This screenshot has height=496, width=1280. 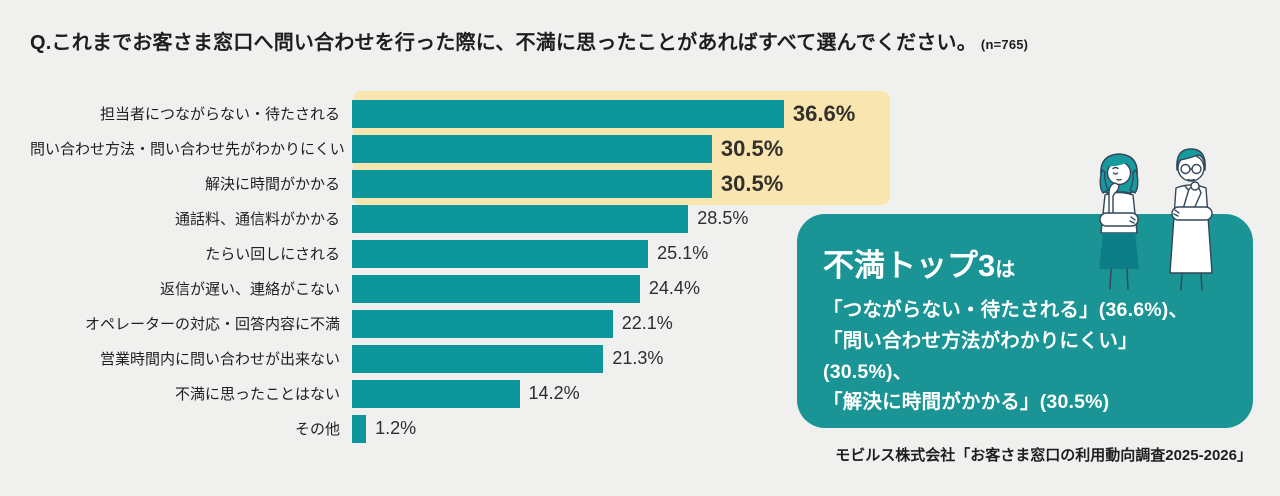 What do you see at coordinates (396, 428) in the screenshot?
I see `value-label: 1.2%` at bounding box center [396, 428].